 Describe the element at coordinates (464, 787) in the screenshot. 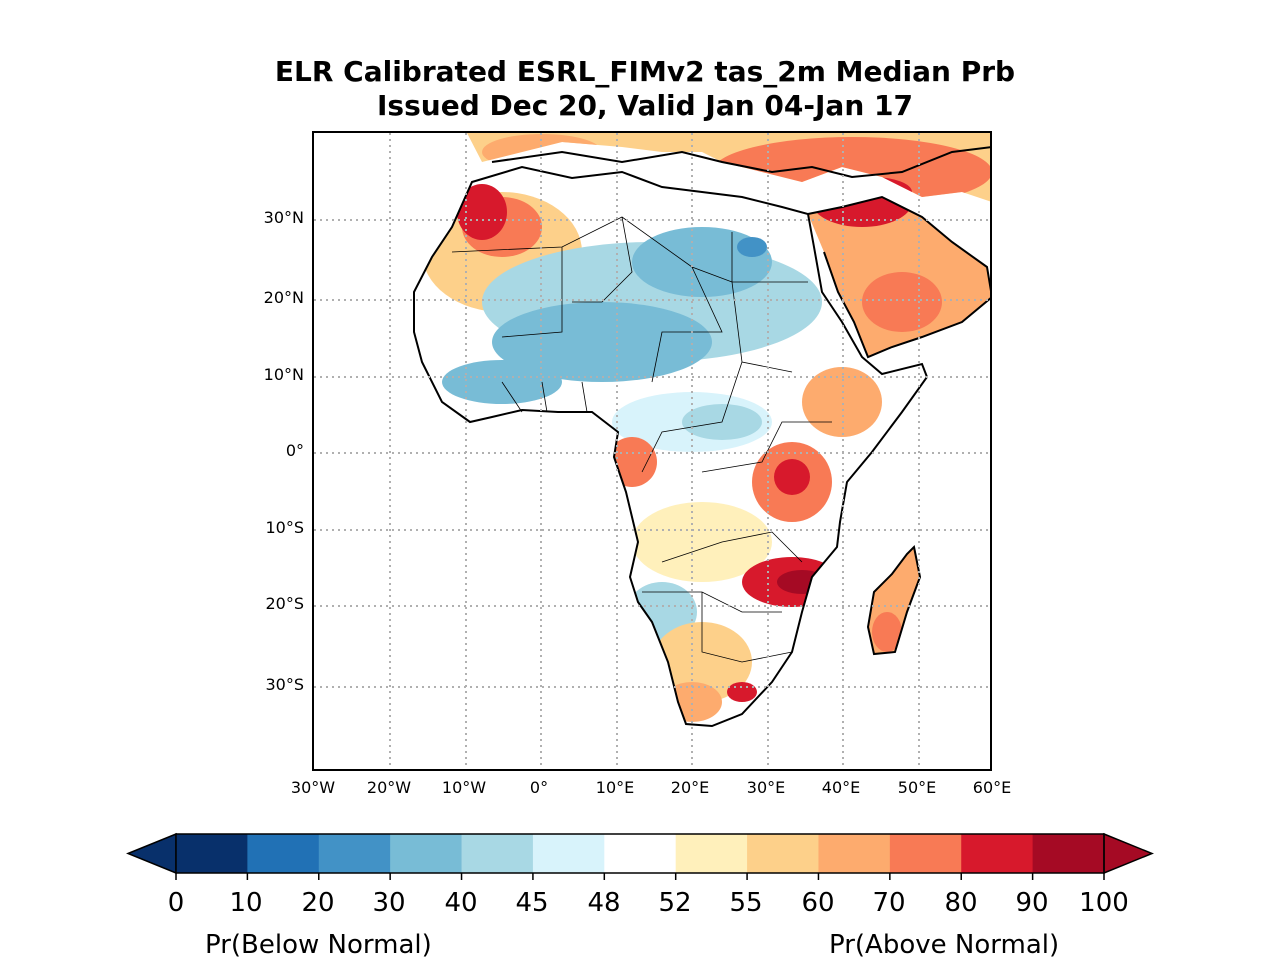

I see `lon-label-10w: 10°W` at that location.